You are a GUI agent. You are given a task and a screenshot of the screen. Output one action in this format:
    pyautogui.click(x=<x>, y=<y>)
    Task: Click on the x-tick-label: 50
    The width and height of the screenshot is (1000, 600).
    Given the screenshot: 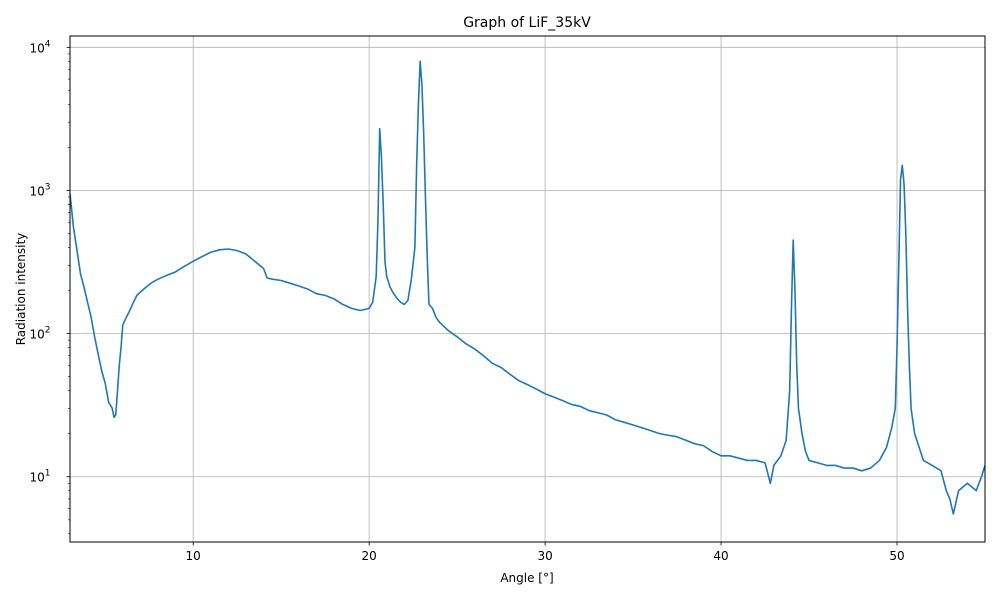 What is the action you would take?
    pyautogui.click(x=896, y=556)
    